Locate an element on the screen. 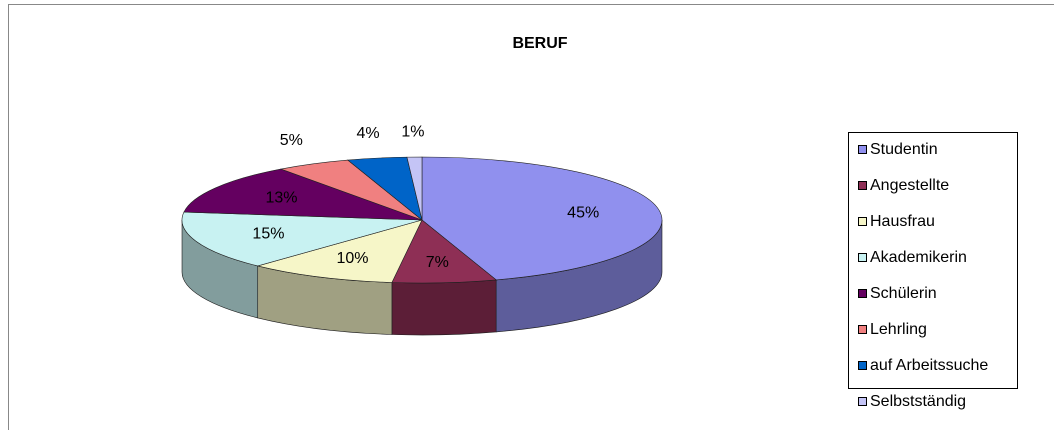 This screenshot has height=430, width=1054. chart-title: BERUF is located at coordinates (539, 43).